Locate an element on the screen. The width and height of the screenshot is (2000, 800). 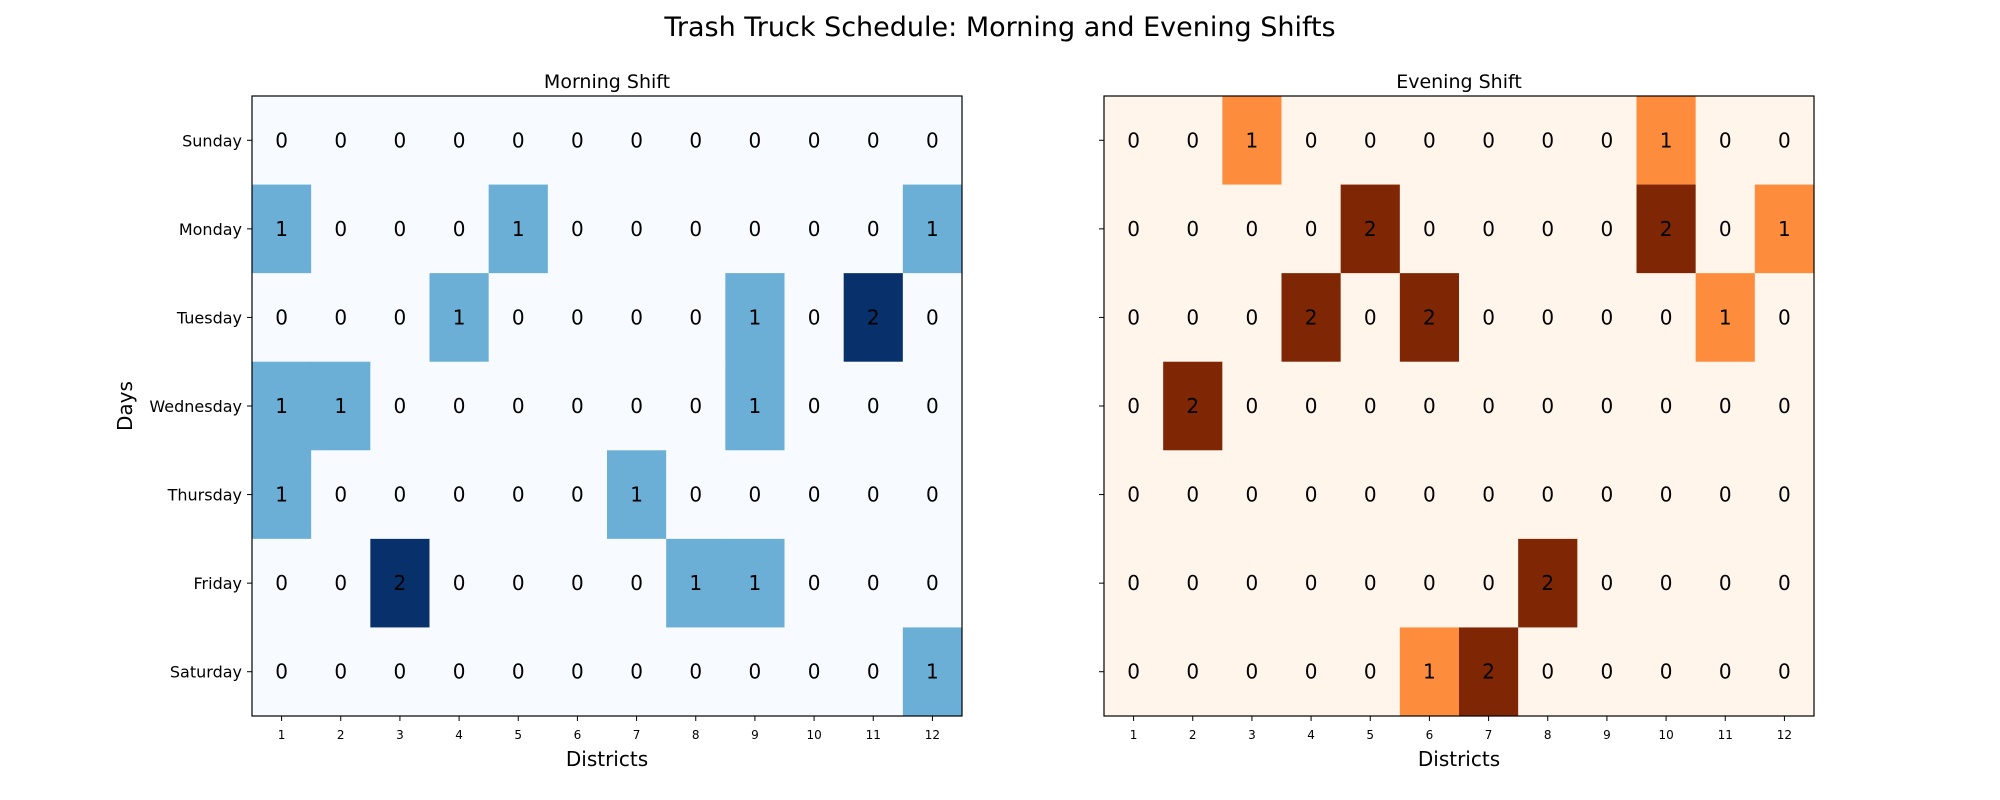
morning-shift-cell-label-wednesday-9: 1 is located at coordinates (755, 406).